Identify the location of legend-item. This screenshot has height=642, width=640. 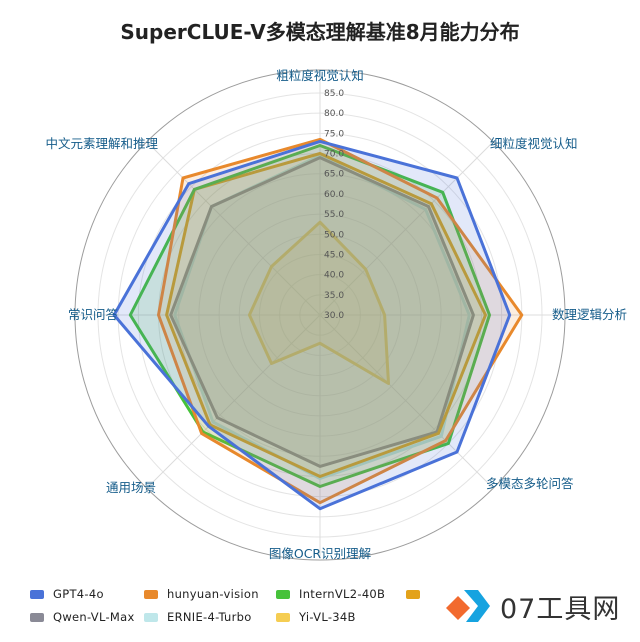
(417, 594).